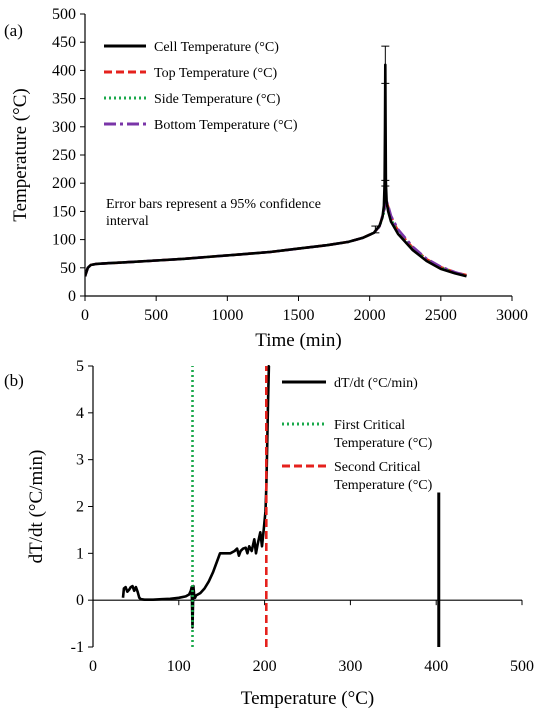  What do you see at coordinates (80, 553) in the screenshot?
I see `y-tick-label: 1` at bounding box center [80, 553].